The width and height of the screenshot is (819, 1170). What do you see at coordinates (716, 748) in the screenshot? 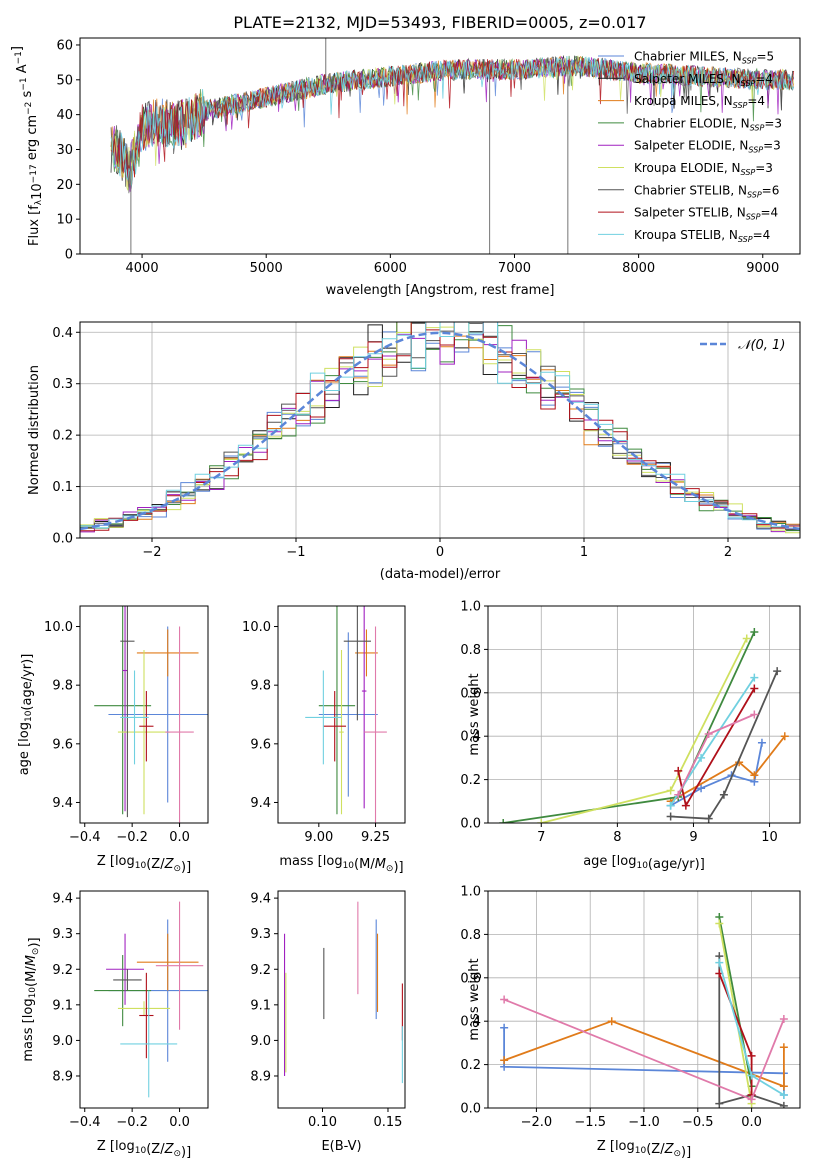
I see `series-line` at bounding box center [716, 748].